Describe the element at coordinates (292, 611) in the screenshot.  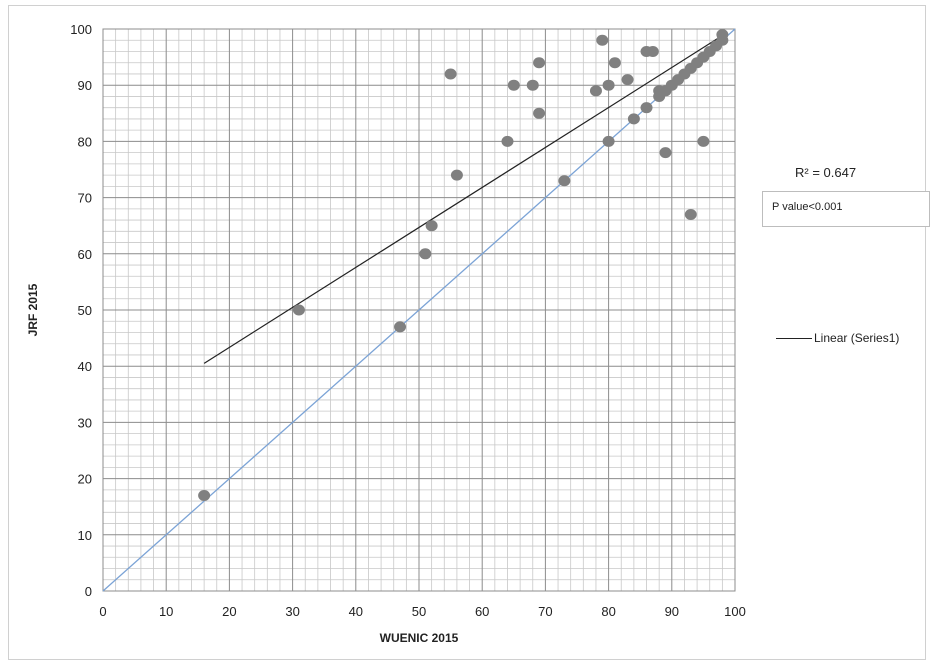
I see `x-tick-label: 30` at that location.